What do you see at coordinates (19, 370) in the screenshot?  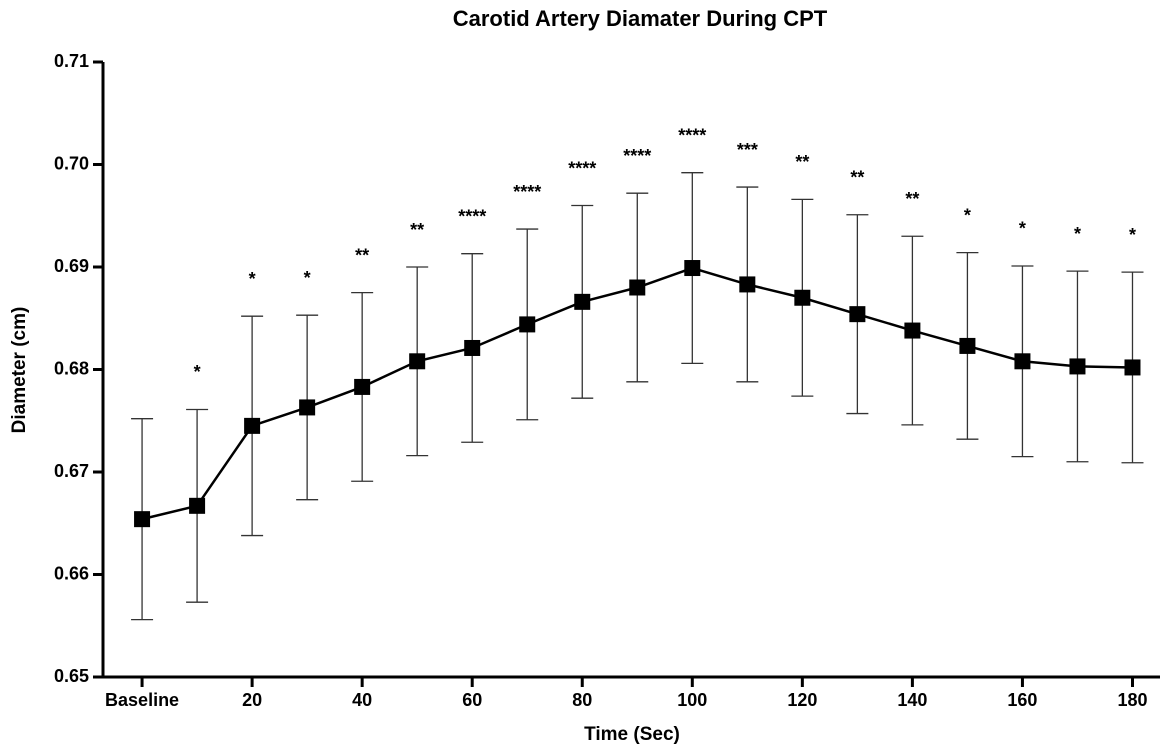 I see `y-axis-label: Diameter (cm)` at bounding box center [19, 370].